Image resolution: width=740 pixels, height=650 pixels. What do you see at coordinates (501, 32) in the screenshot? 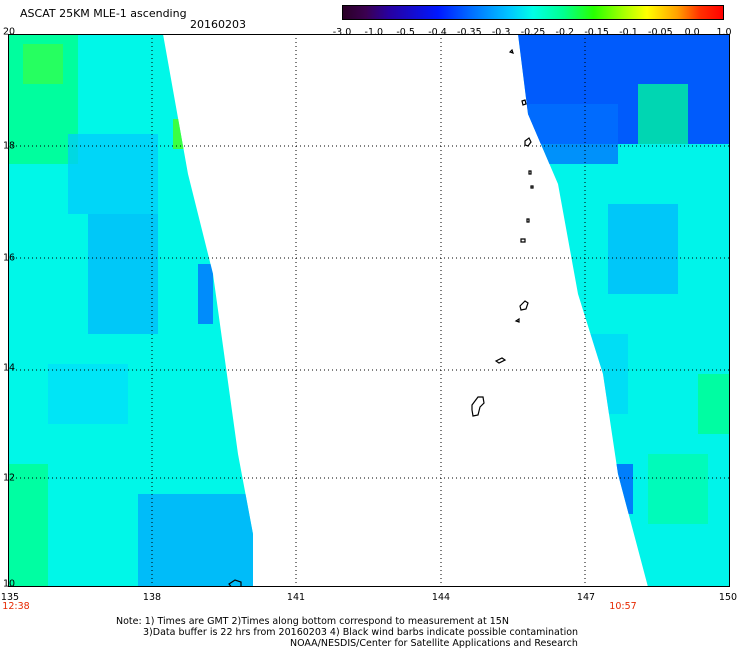
I see `colorbar-tick-label: -0.3` at bounding box center [501, 32].